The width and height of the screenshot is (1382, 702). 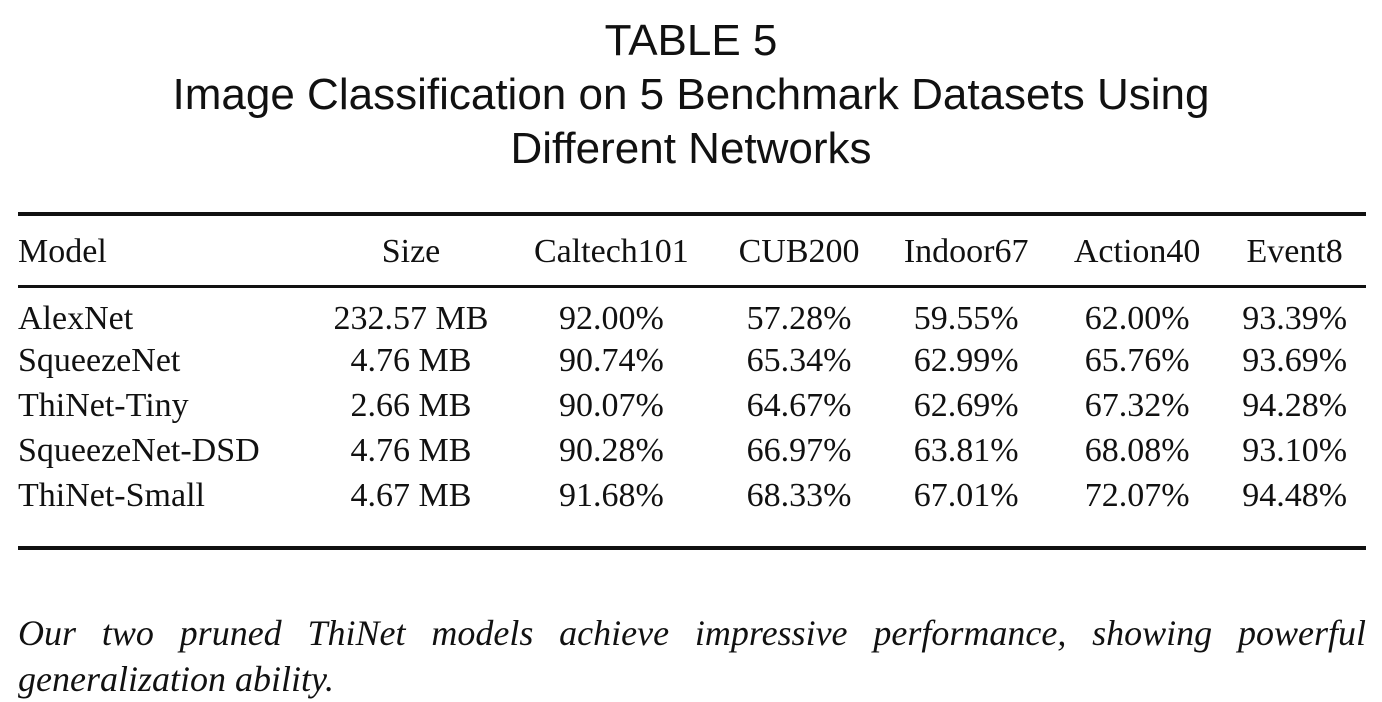 I want to click on header-model: Model, so click(x=62, y=251).